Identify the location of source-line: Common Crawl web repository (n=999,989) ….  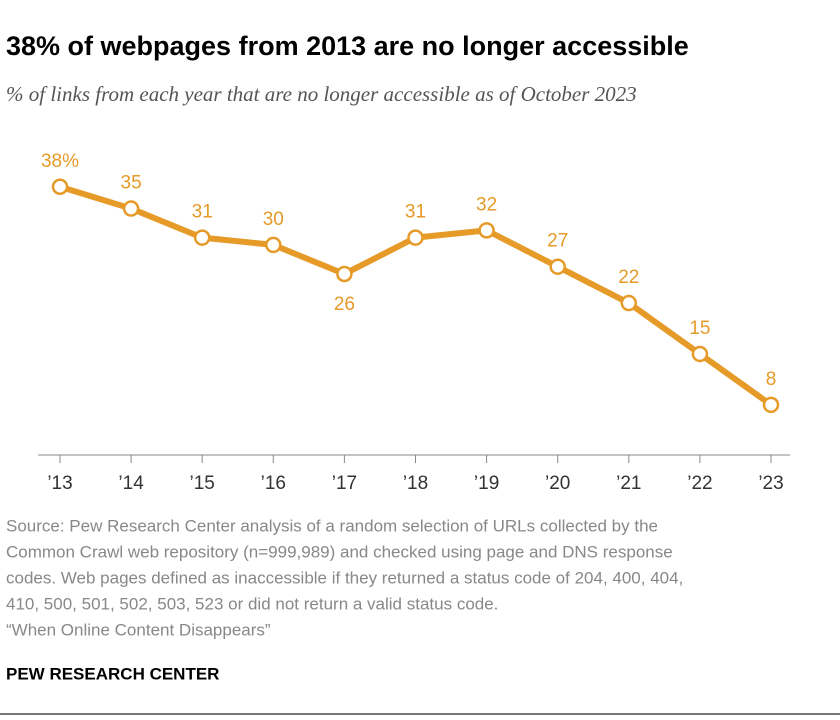
(339, 551).